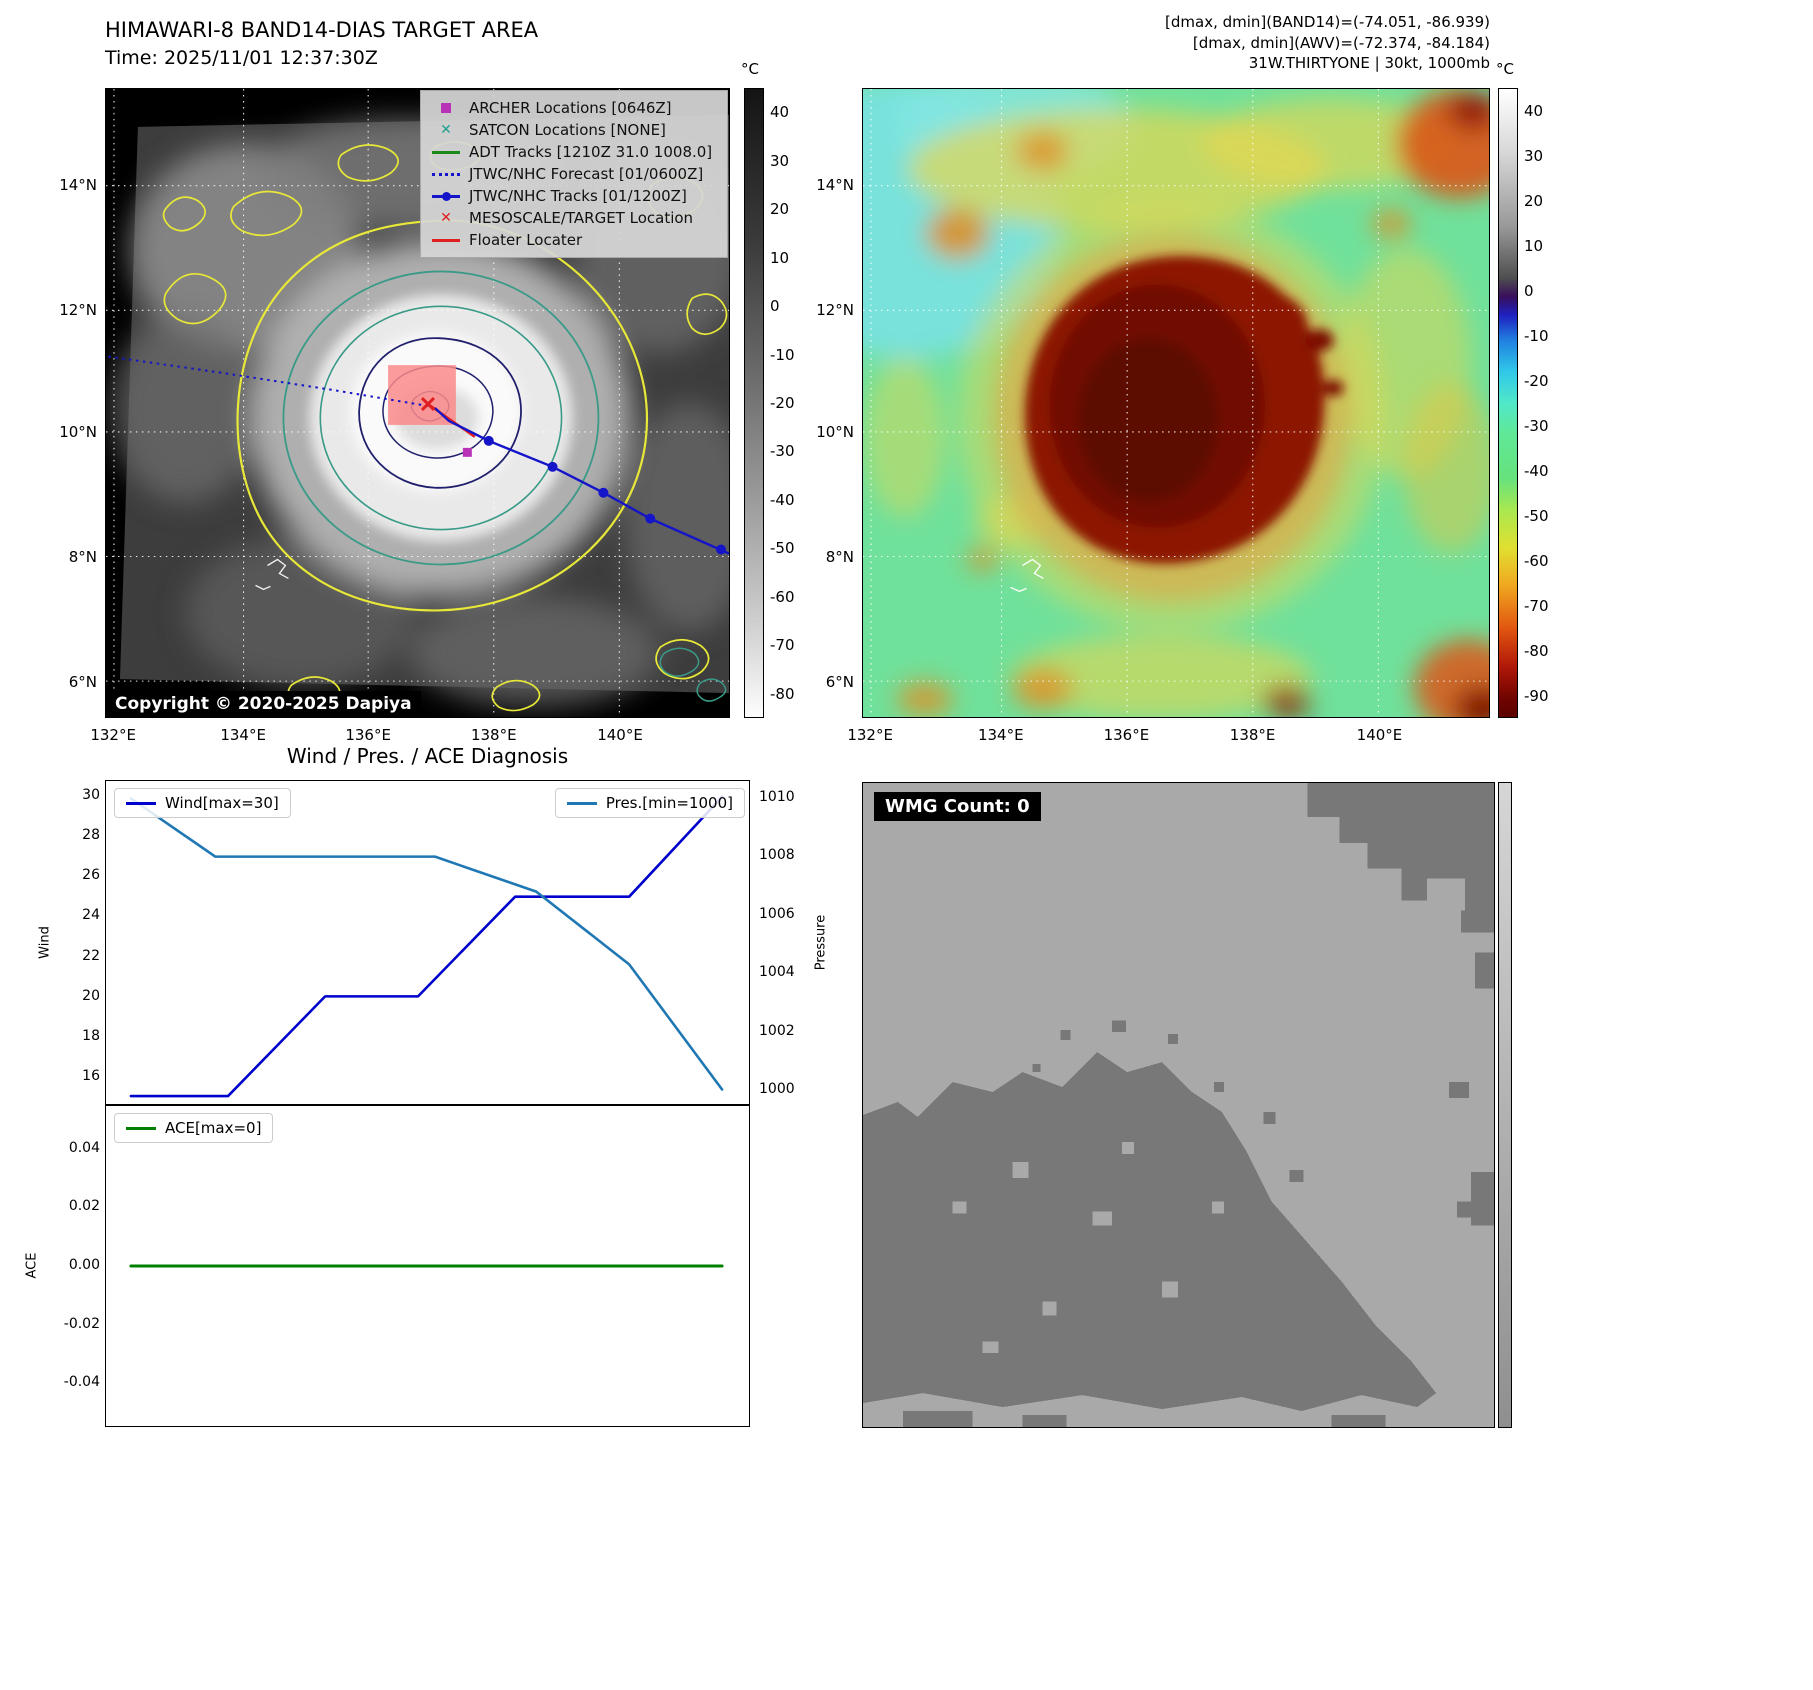 The image size is (1813, 1690). I want to click on tr-header-line-band14: [dmax, dmin](BAND14)=(-74.051, -86.939), so click(1327, 22).